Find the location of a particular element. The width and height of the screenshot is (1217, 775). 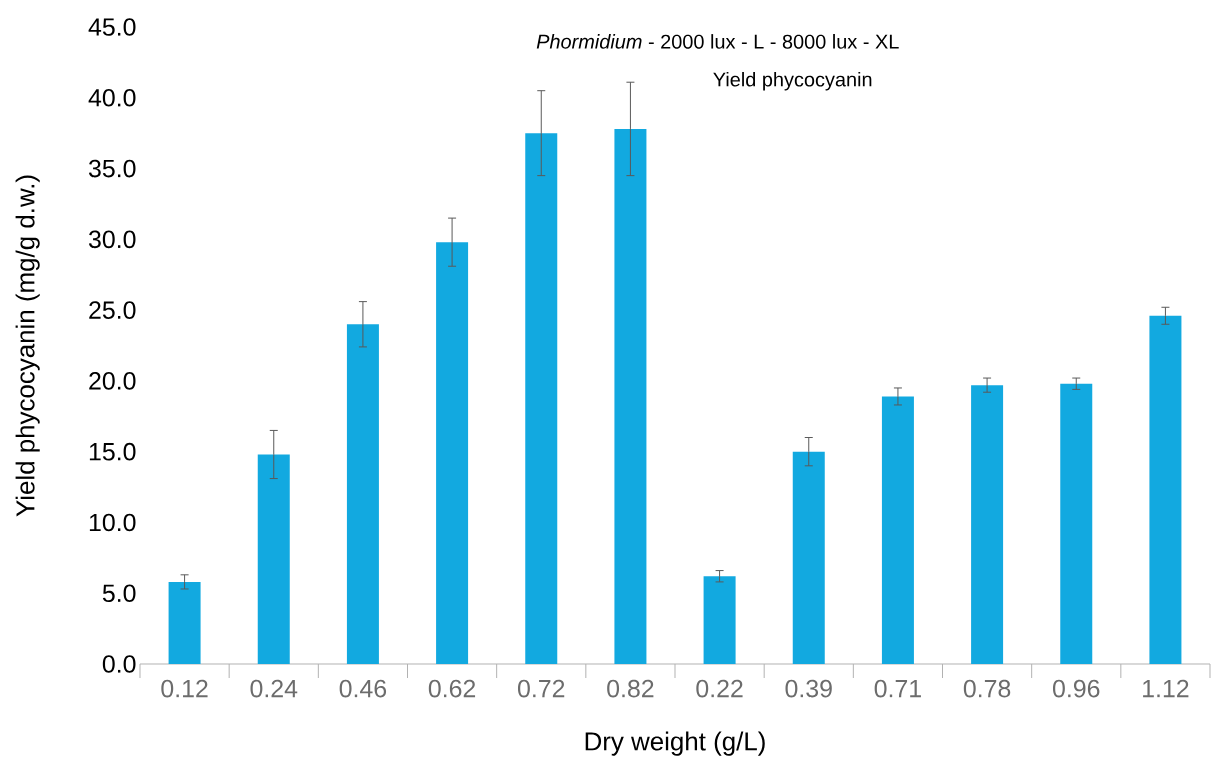

x-tick-label: 0.82 is located at coordinates (630, 688).